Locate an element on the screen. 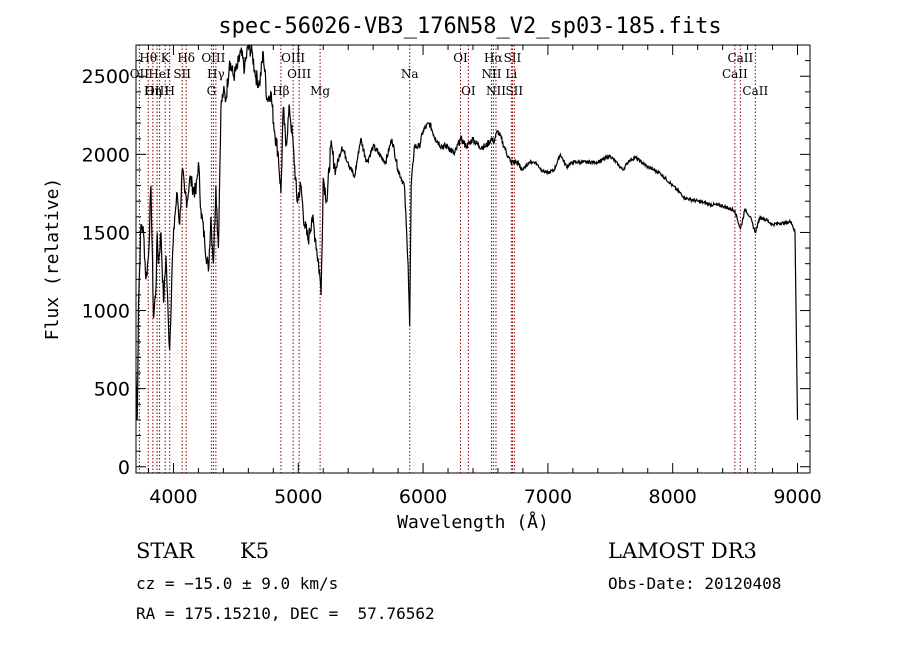 The image size is (900, 654). spectral-line-label: Hδ is located at coordinates (186, 58).